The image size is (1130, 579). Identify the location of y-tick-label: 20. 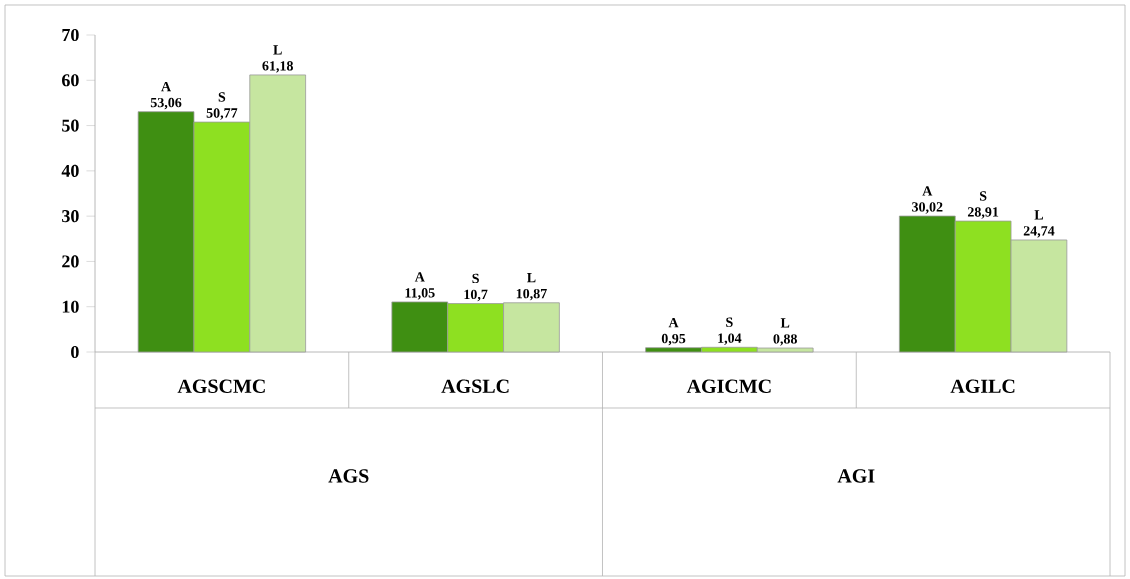
(70, 261).